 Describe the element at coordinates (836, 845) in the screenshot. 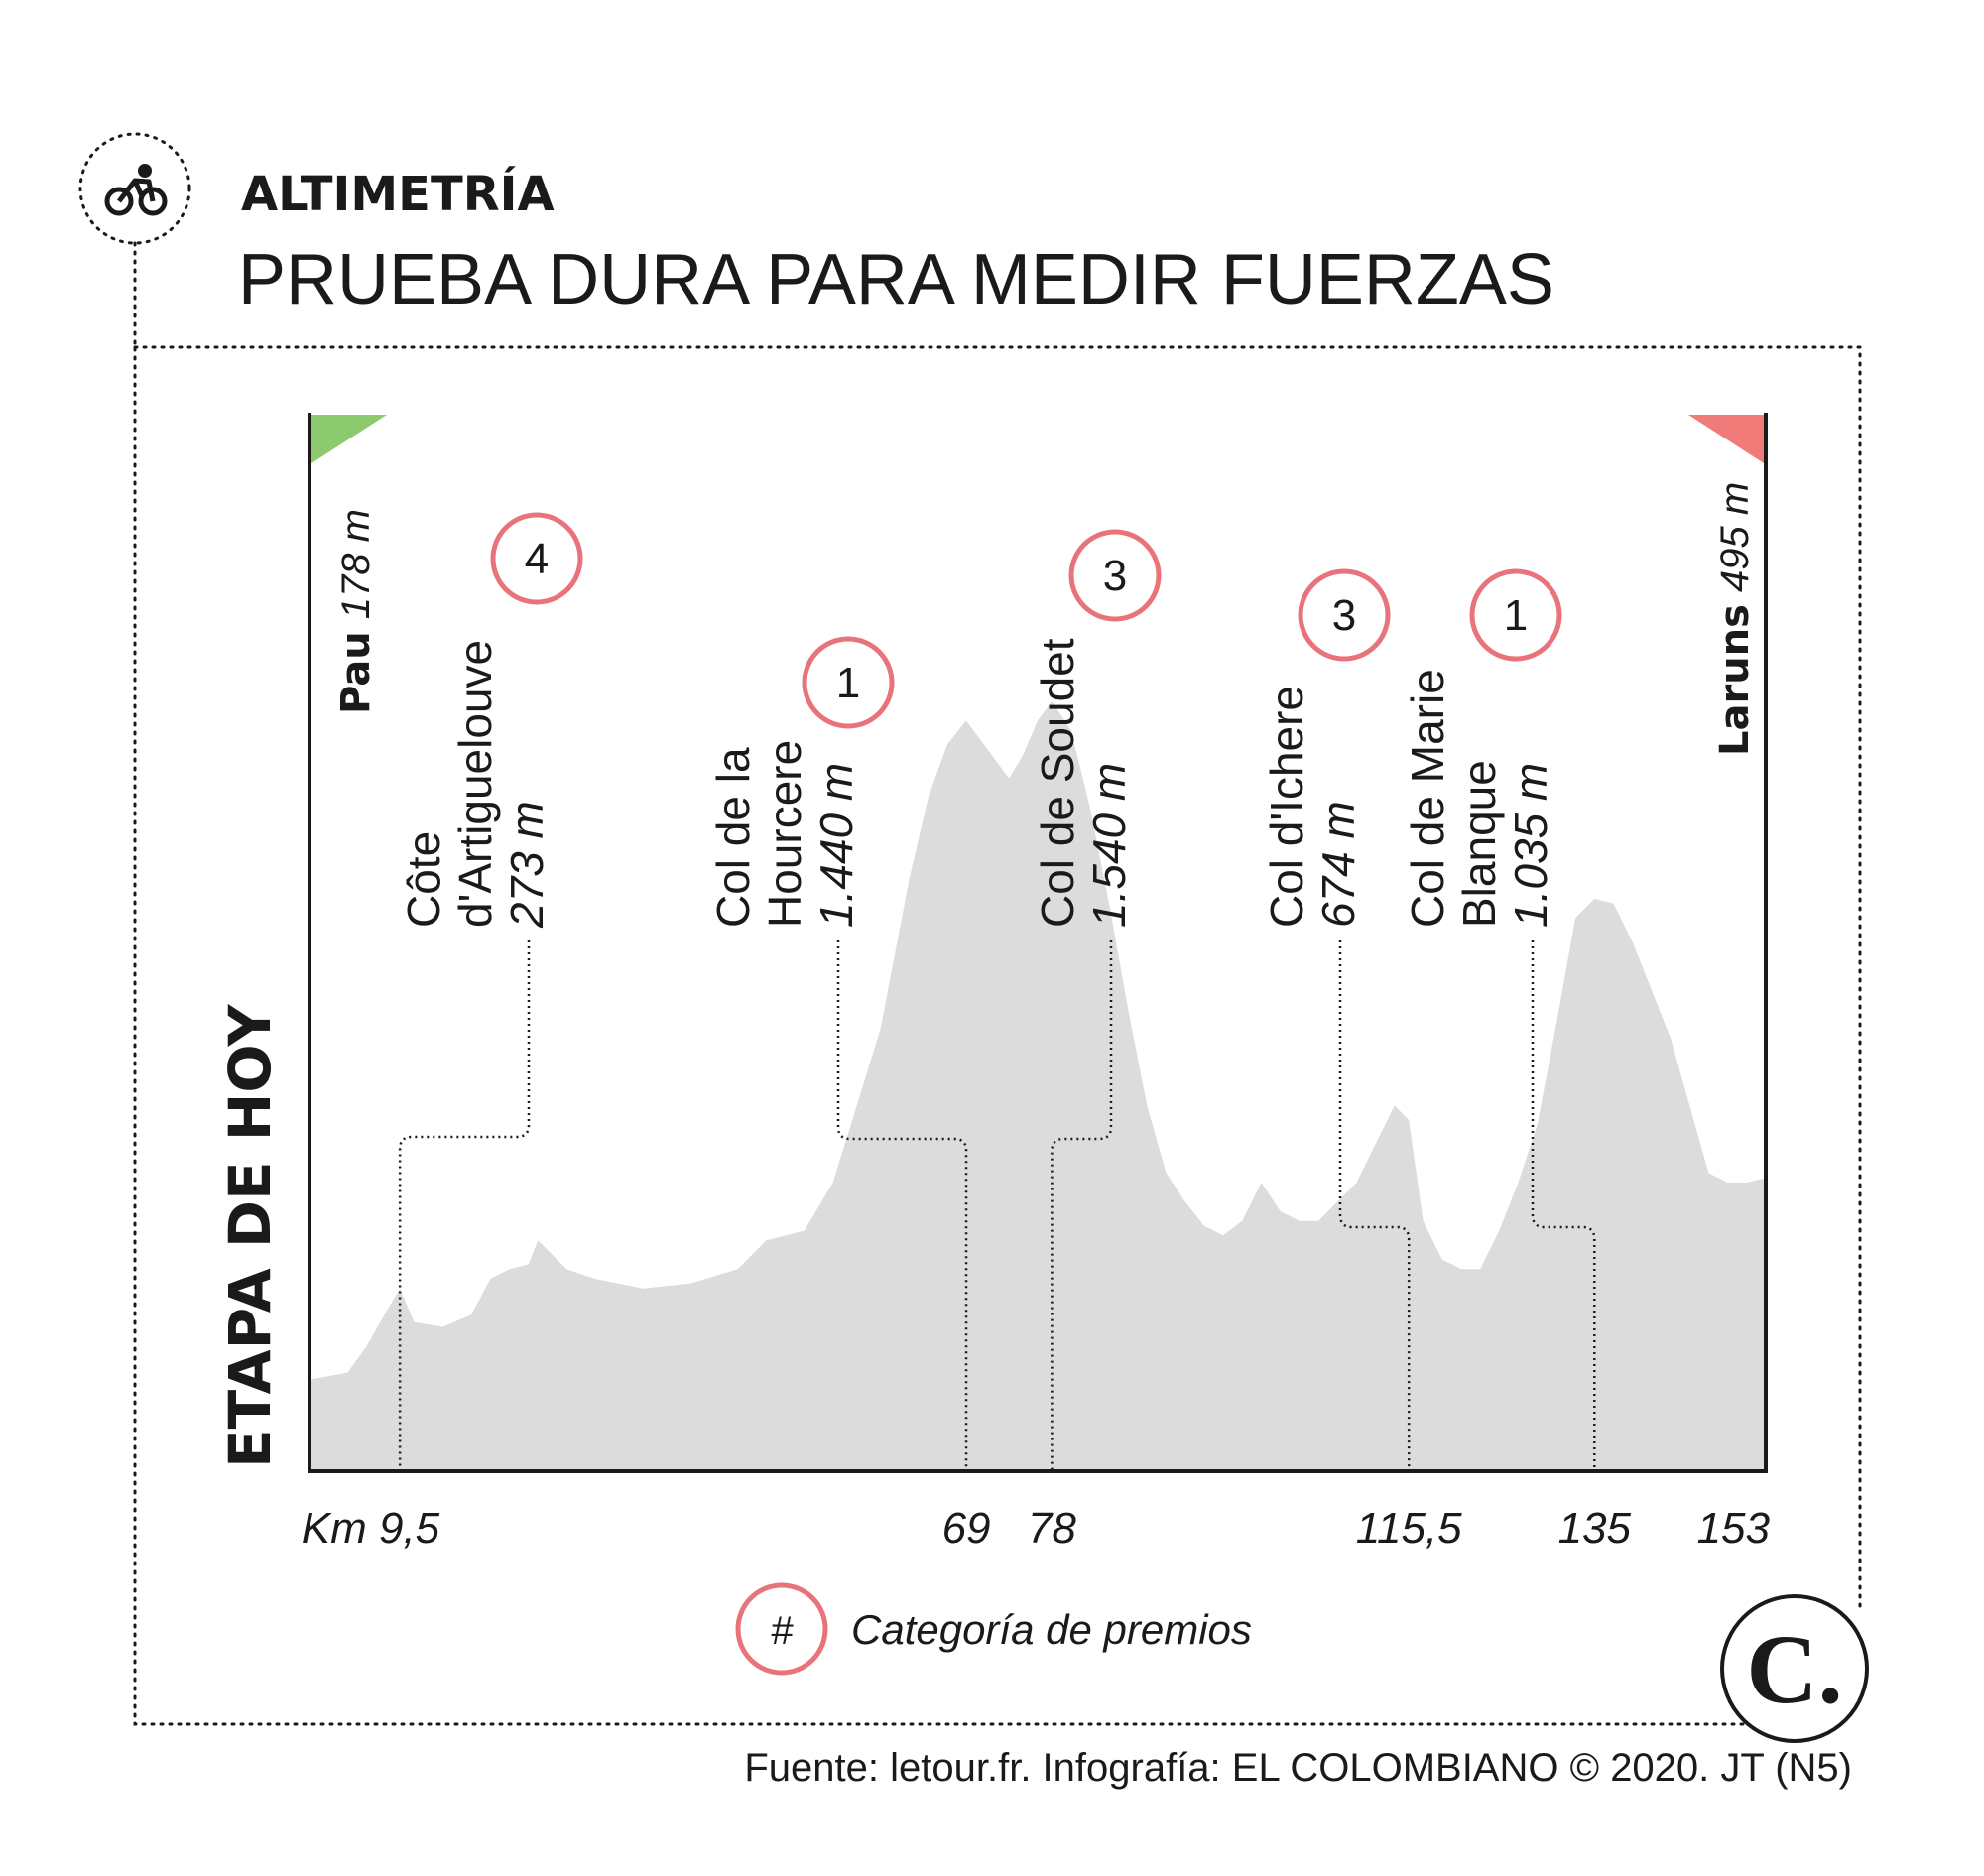

I see `climb-elevation: 1.440 m` at that location.